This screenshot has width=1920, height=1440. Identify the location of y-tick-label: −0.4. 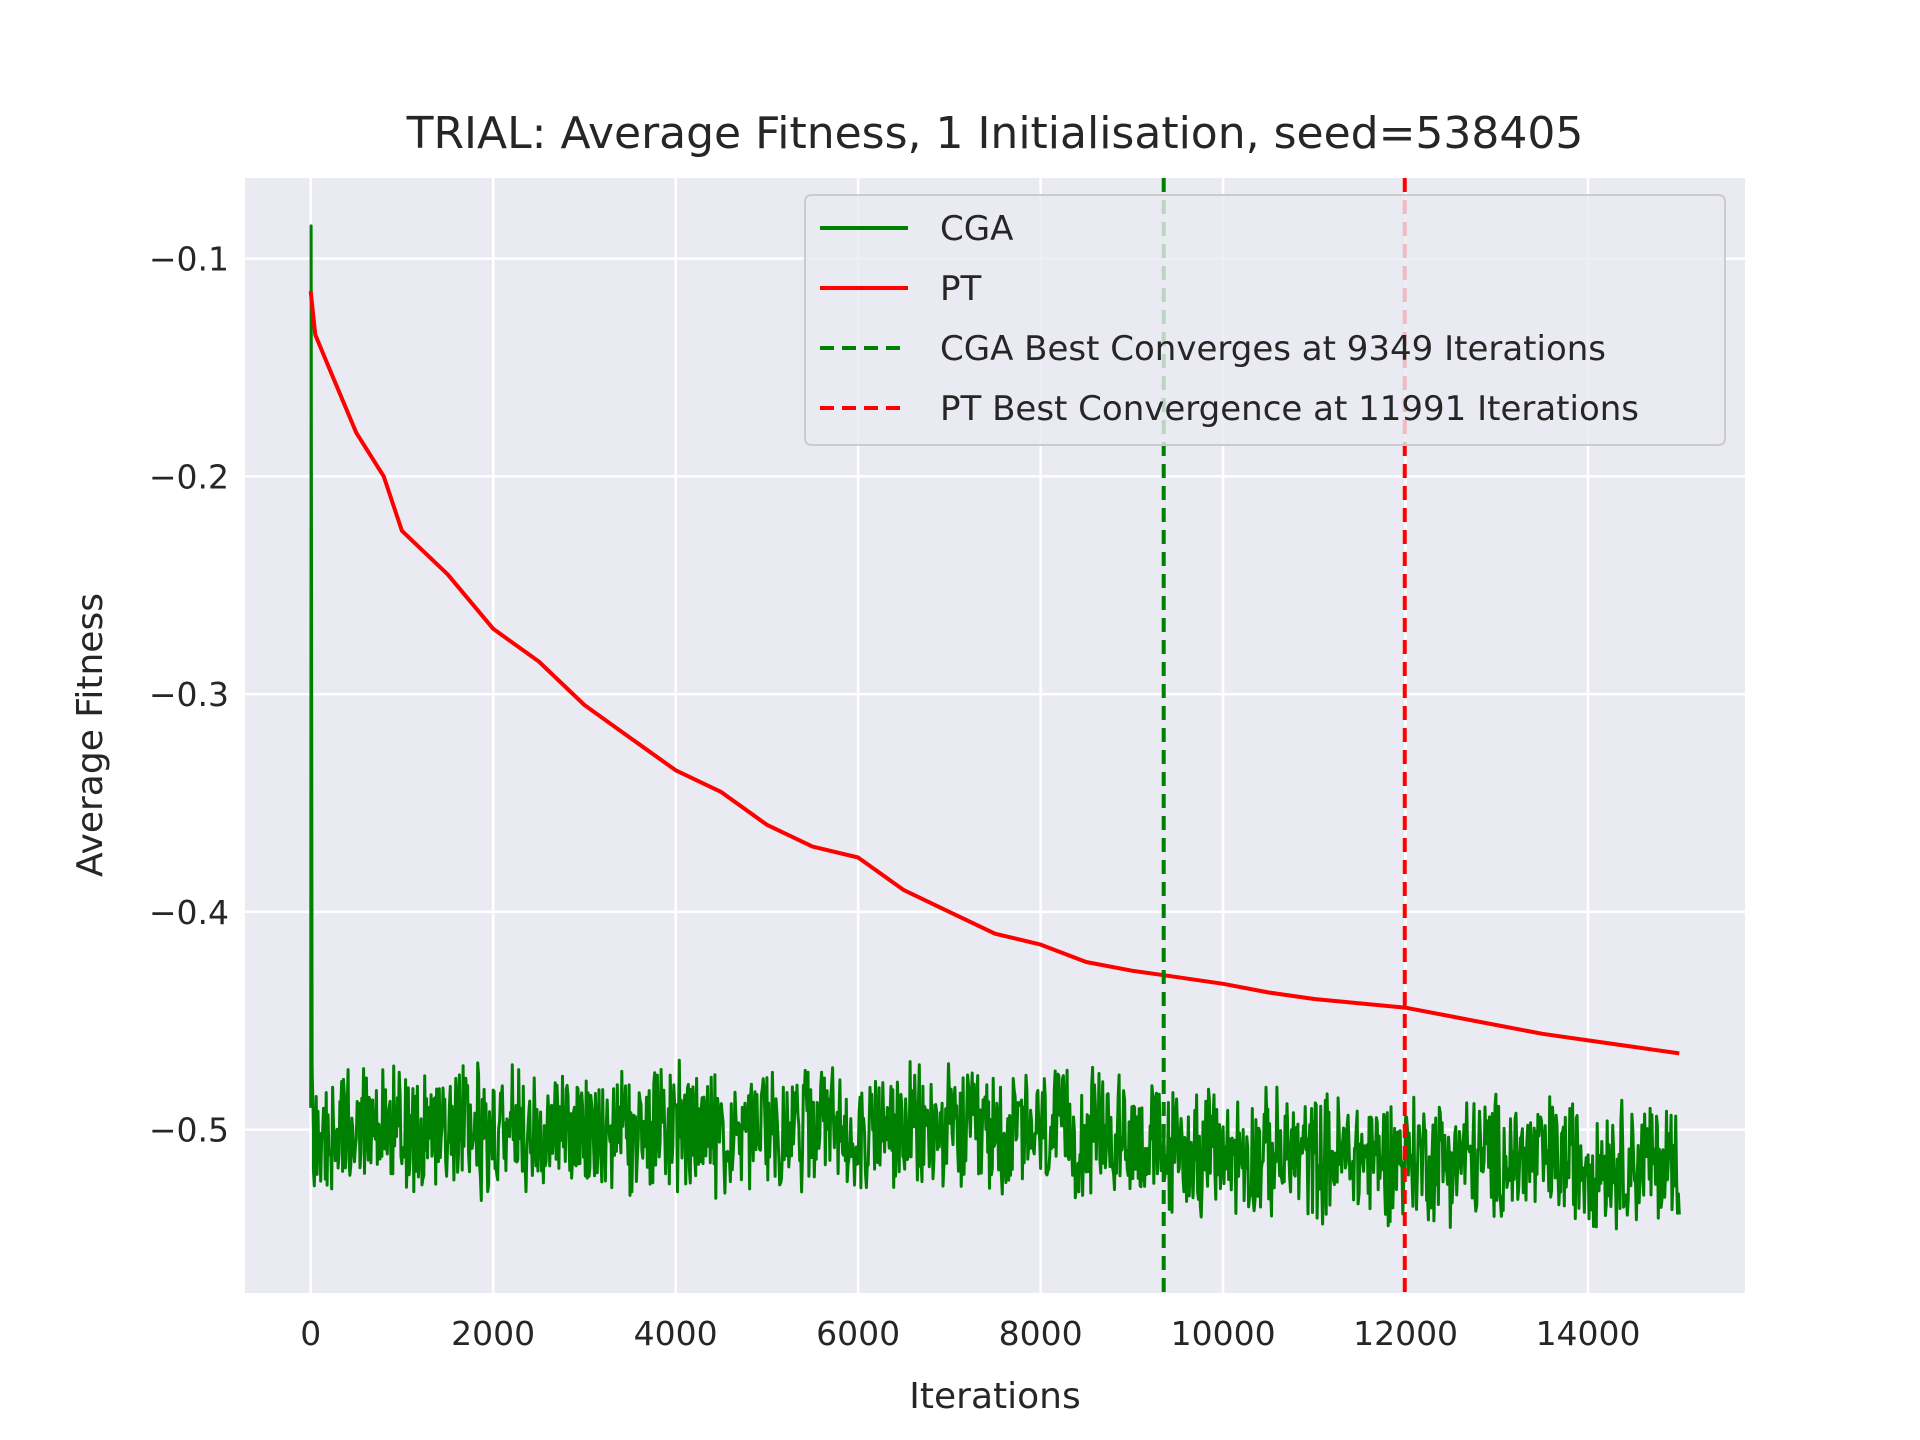
(189, 912).